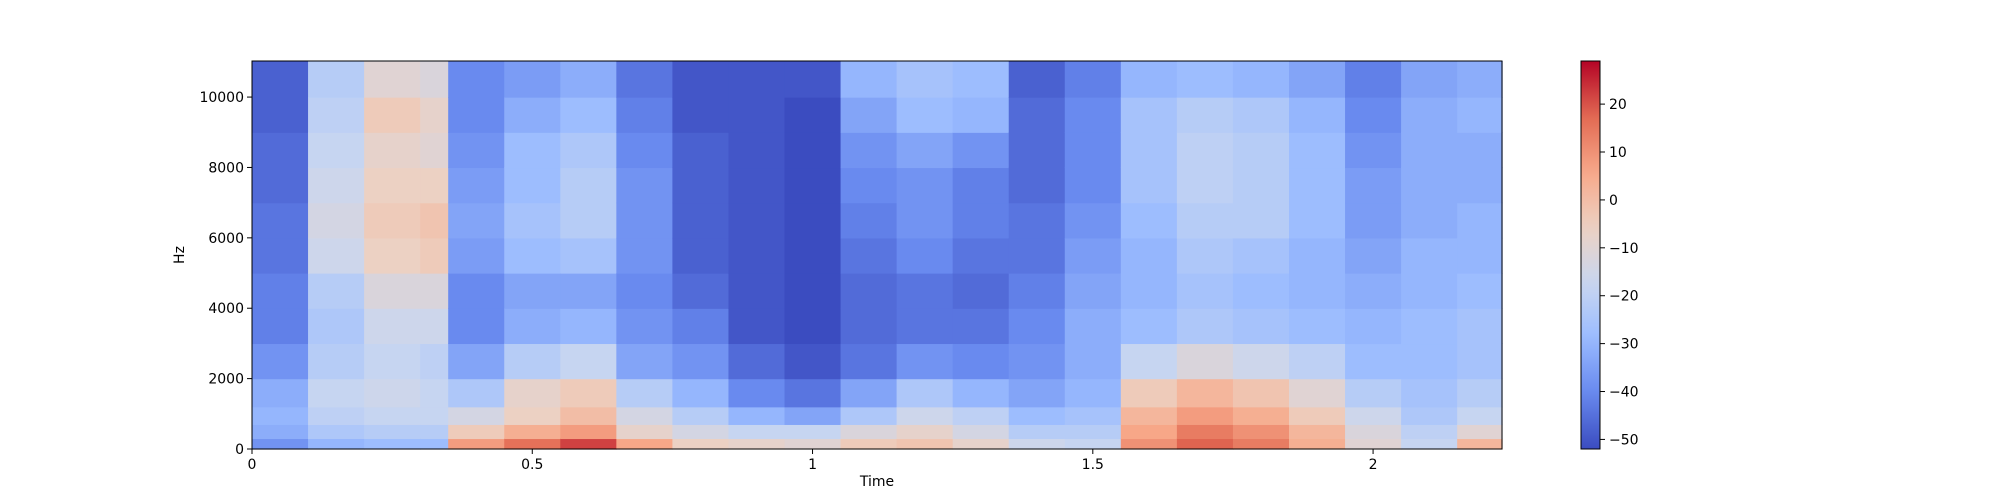 Image resolution: width=2000 pixels, height=504 pixels. Describe the element at coordinates (252, 465) in the screenshot. I see `x-tick-label: 0` at that location.